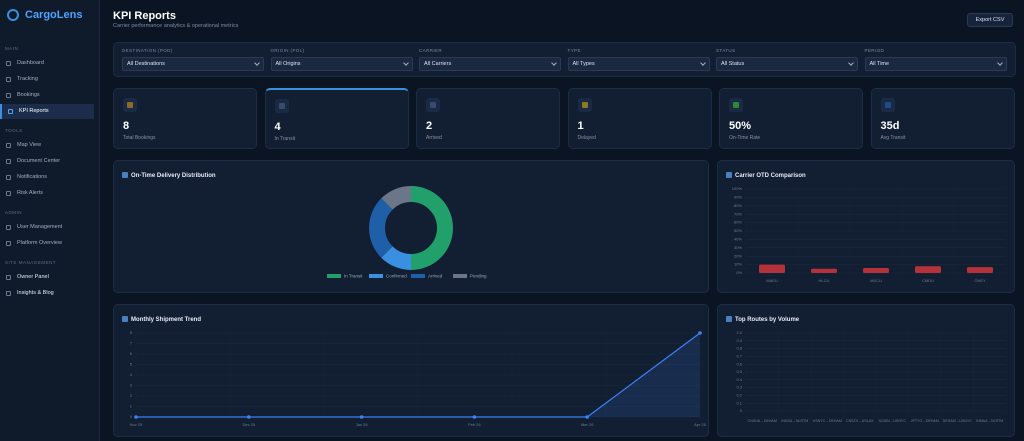 The image size is (1024, 441). I want to click on nav-item: Platform Overview, so click(47, 243).